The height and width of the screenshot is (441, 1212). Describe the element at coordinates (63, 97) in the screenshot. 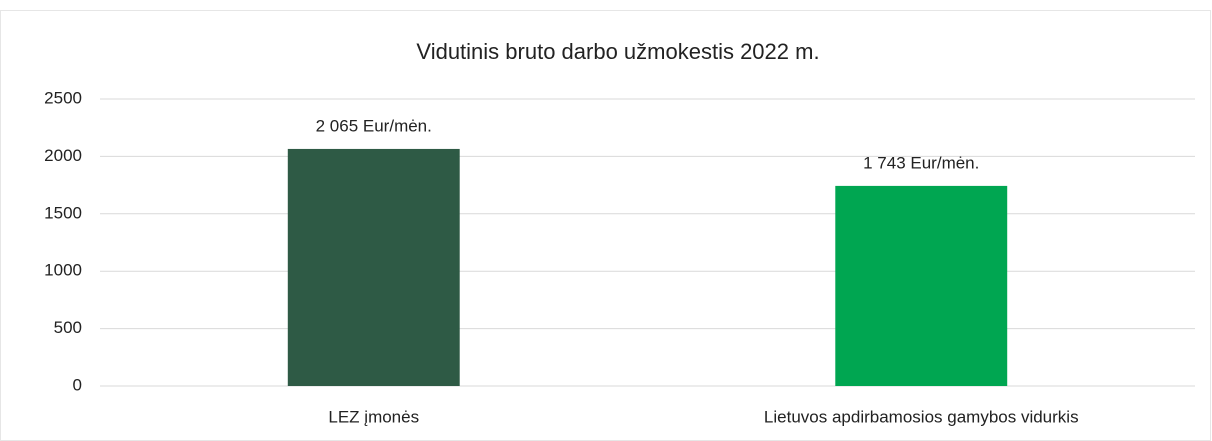

I see `y-tick-label: 2500` at that location.